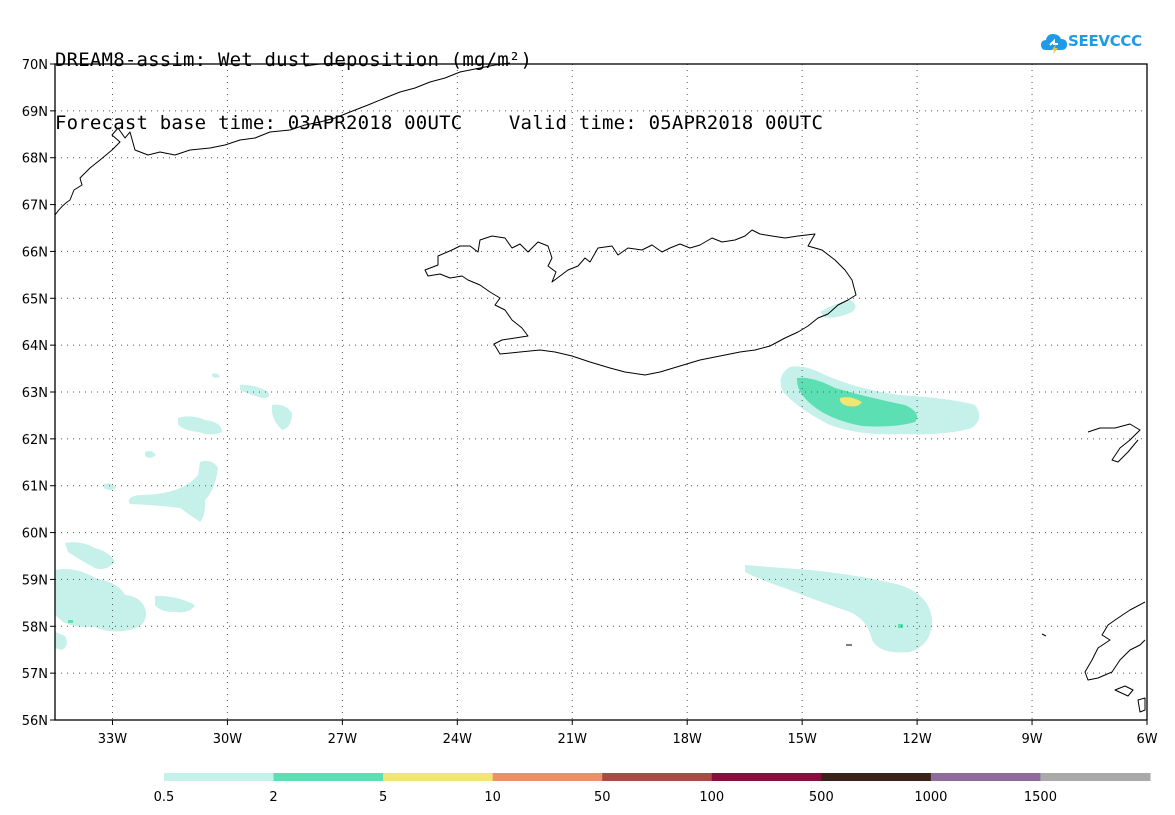  Describe the element at coordinates (711, 797) in the screenshot. I see `legend-label: 100` at that location.